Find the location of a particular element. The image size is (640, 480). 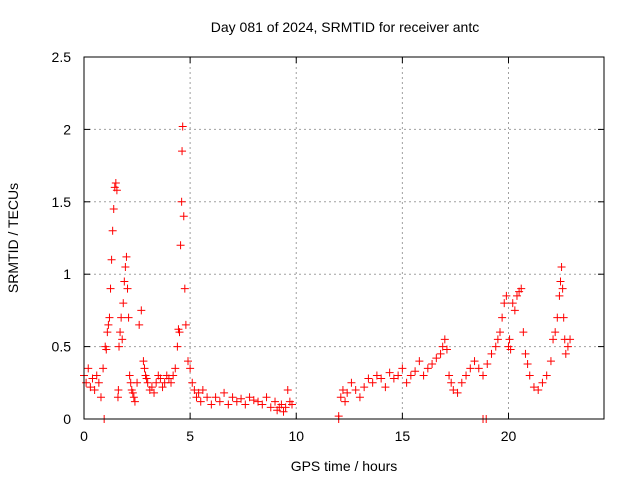

y-tick-label: 0 is located at coordinates (67, 419).